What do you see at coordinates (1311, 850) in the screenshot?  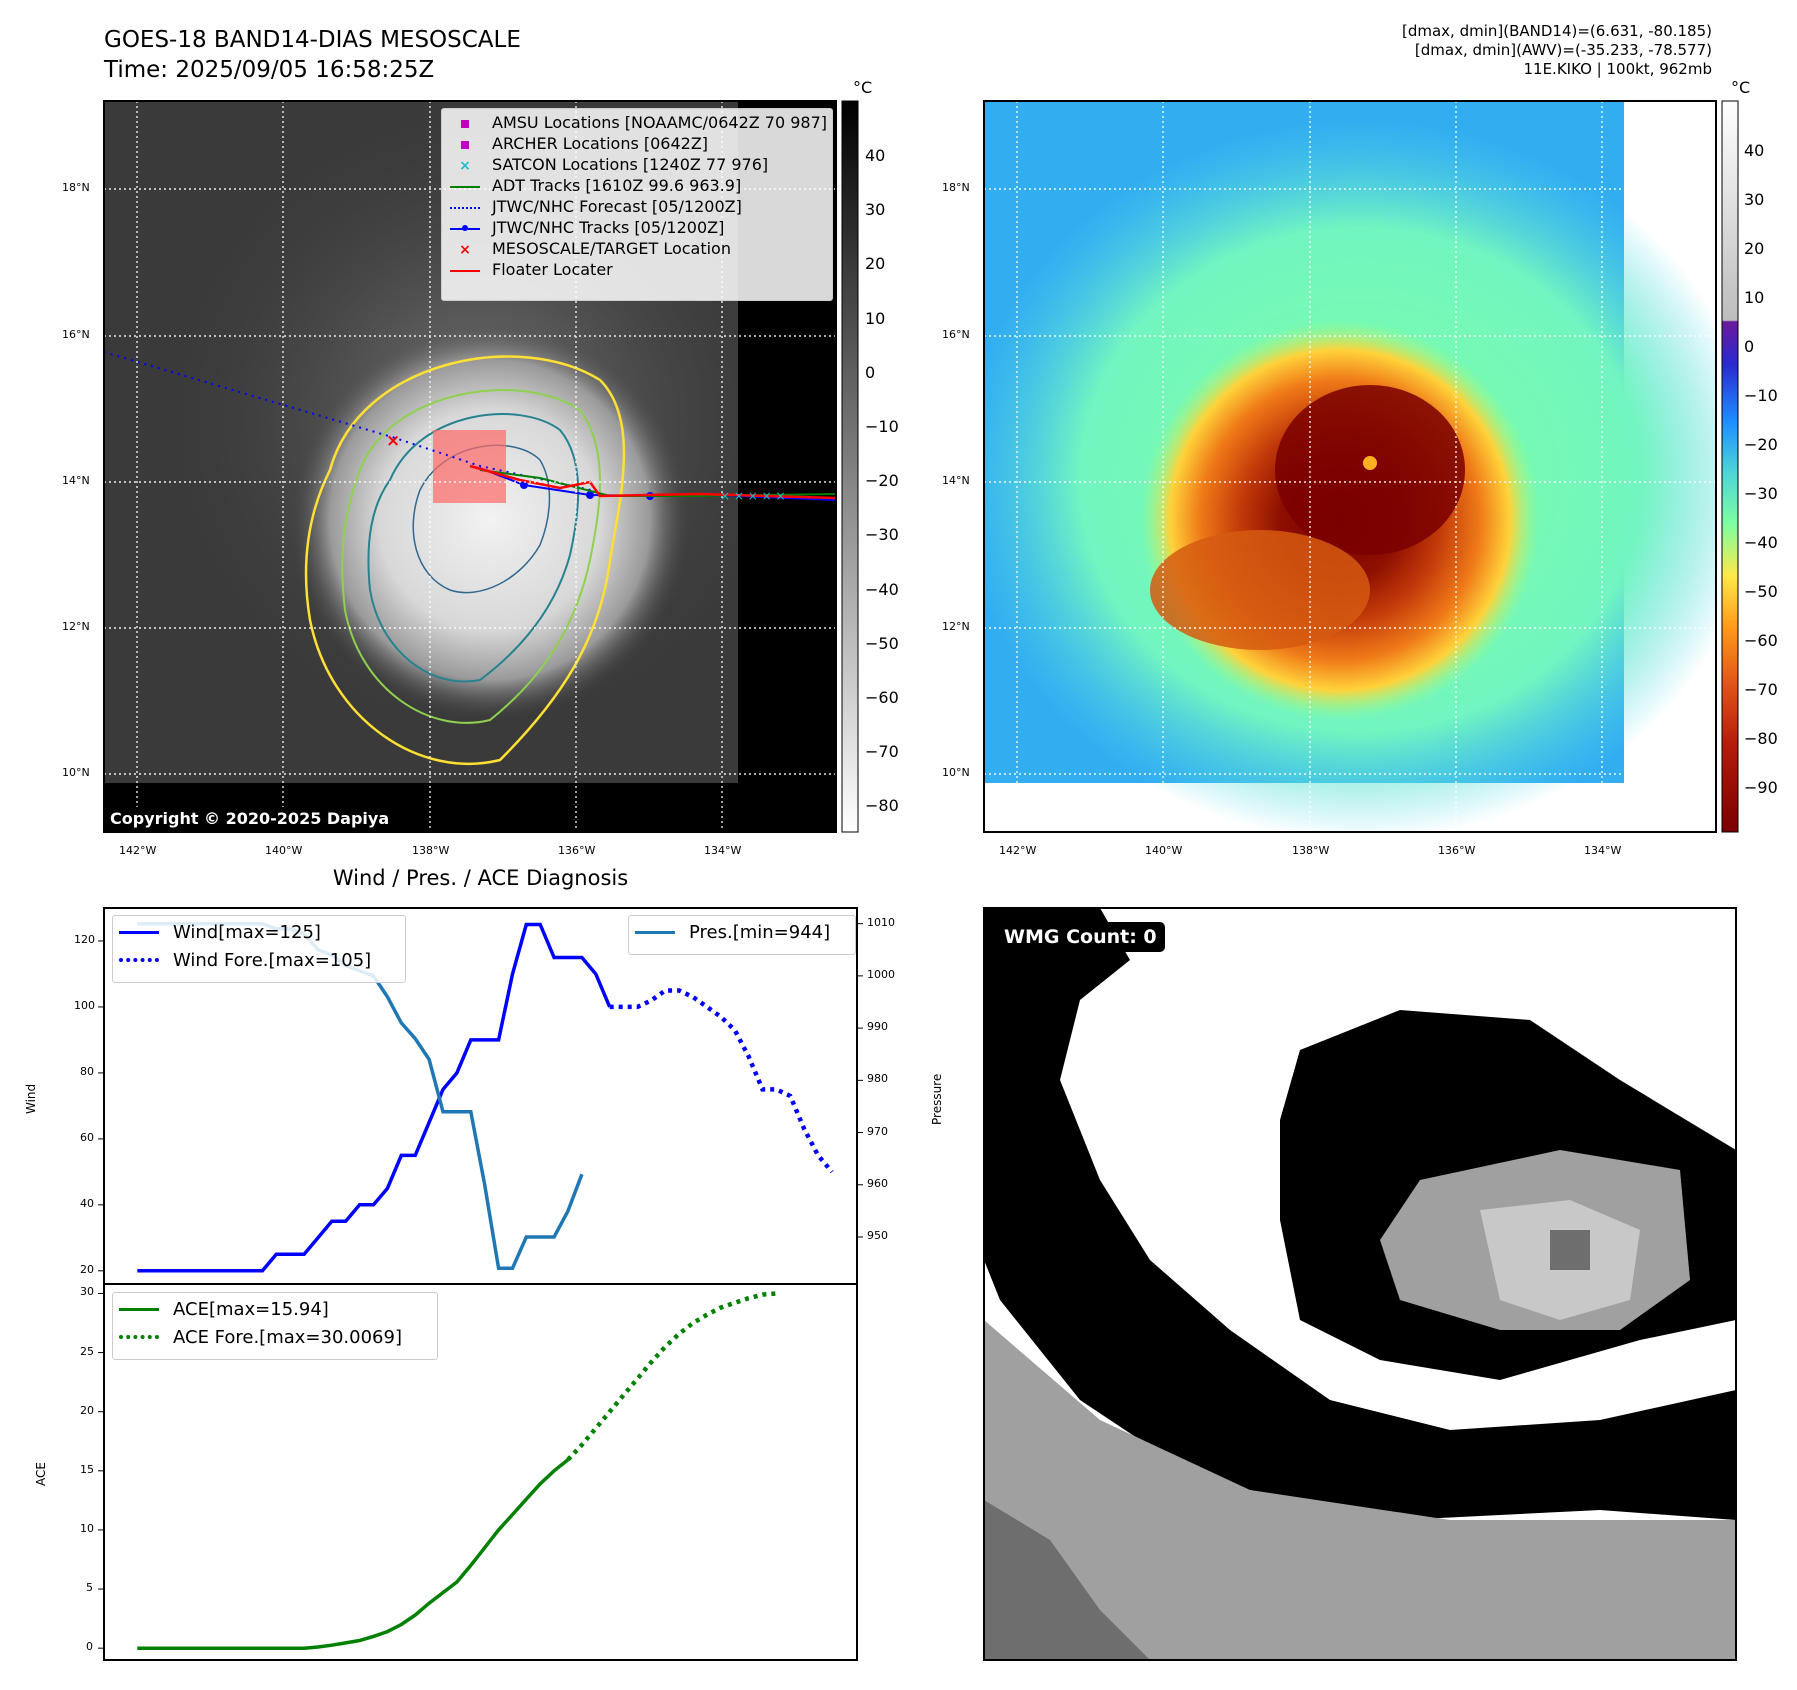 I see `right-lon-tick: 138°W` at bounding box center [1311, 850].